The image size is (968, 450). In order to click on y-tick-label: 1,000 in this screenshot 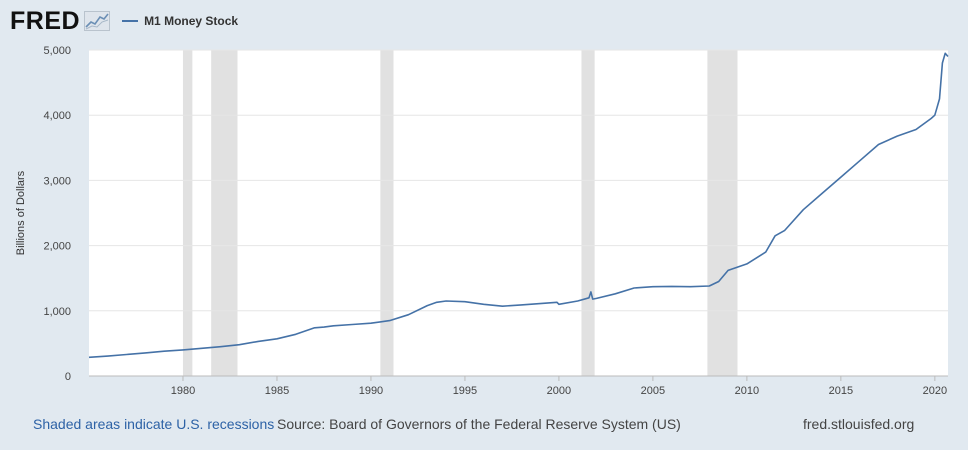, I will do `click(57, 312)`.